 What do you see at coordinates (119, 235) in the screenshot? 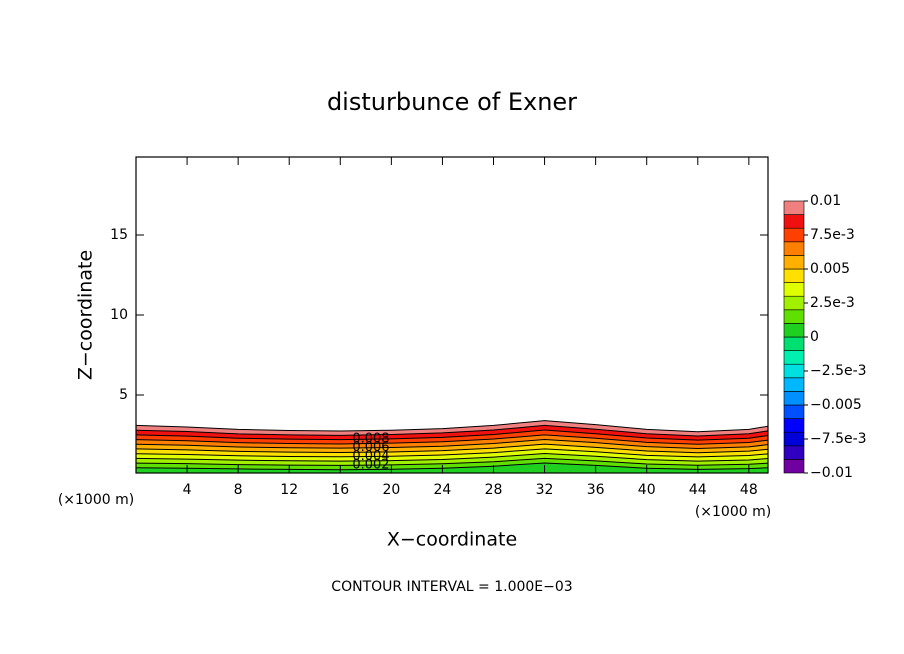
I see `y-tick-label: 15` at bounding box center [119, 235].